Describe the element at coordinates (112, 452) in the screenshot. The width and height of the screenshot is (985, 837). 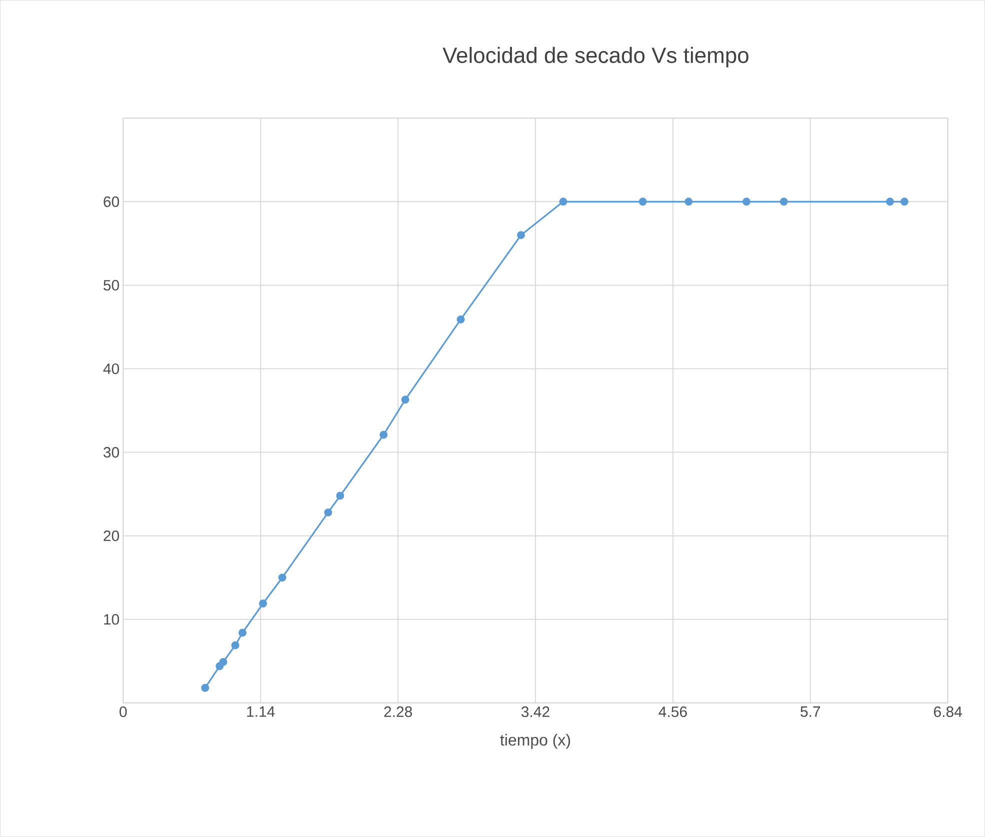
I see `y-tick-label: 30` at that location.